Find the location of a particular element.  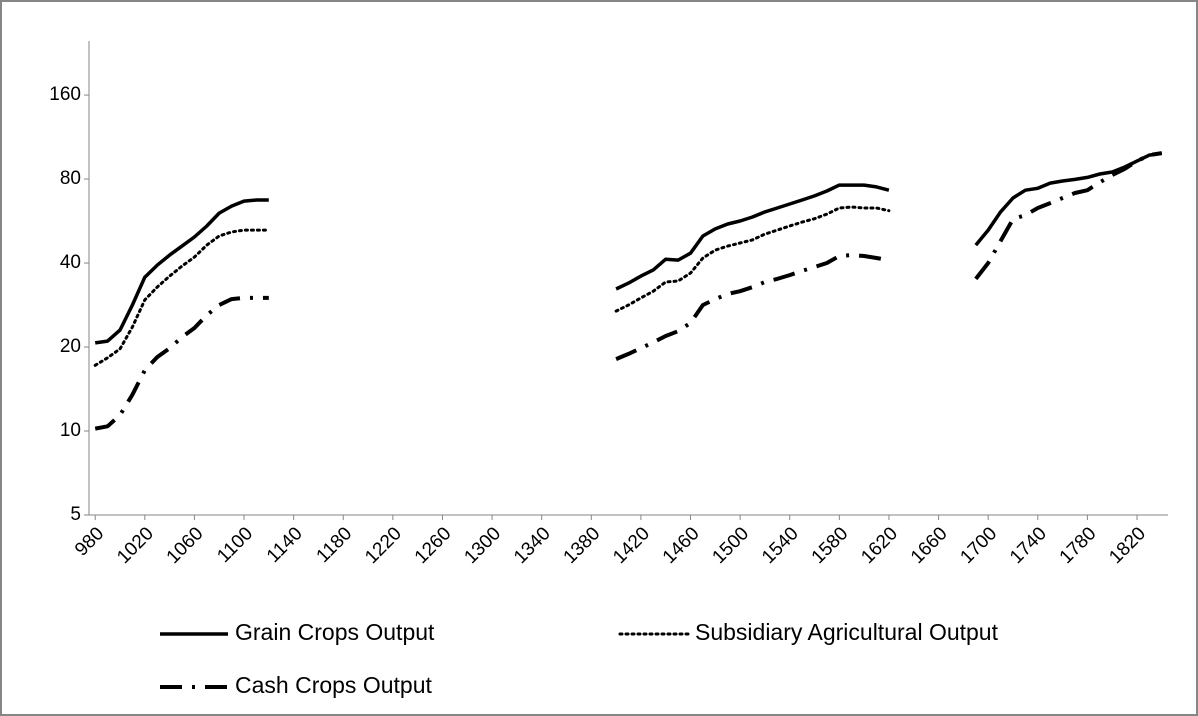

y-tick-label: 20 is located at coordinates (70, 346).